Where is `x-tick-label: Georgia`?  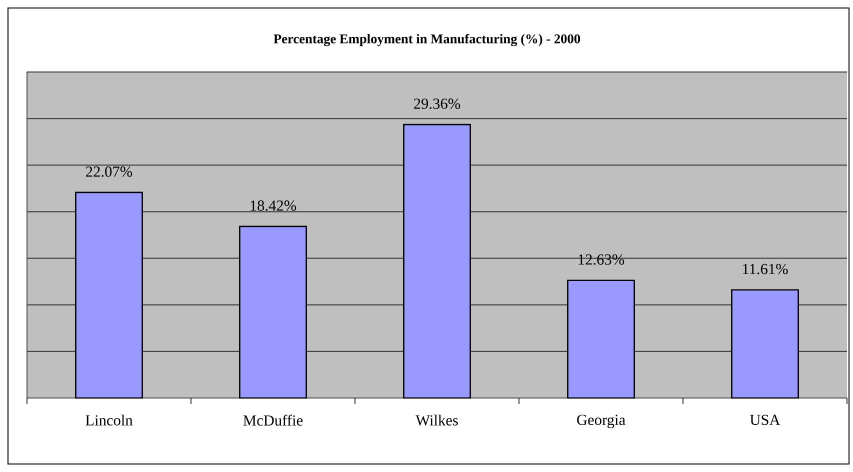 x-tick-label: Georgia is located at coordinates (601, 421).